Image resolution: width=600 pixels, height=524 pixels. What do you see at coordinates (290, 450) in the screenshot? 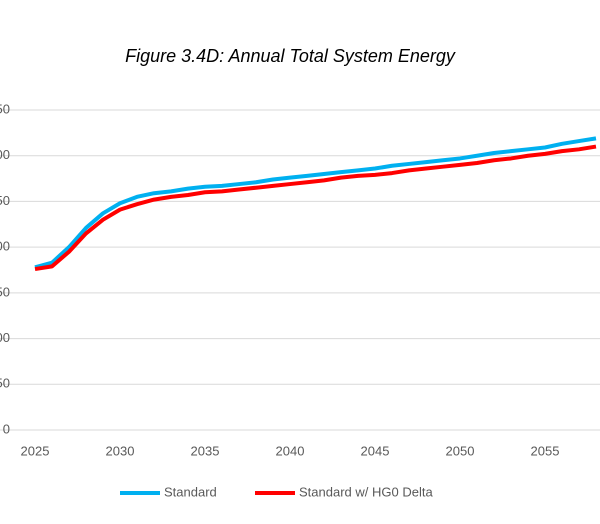
I see `x-tick-label: 2040` at bounding box center [290, 450].